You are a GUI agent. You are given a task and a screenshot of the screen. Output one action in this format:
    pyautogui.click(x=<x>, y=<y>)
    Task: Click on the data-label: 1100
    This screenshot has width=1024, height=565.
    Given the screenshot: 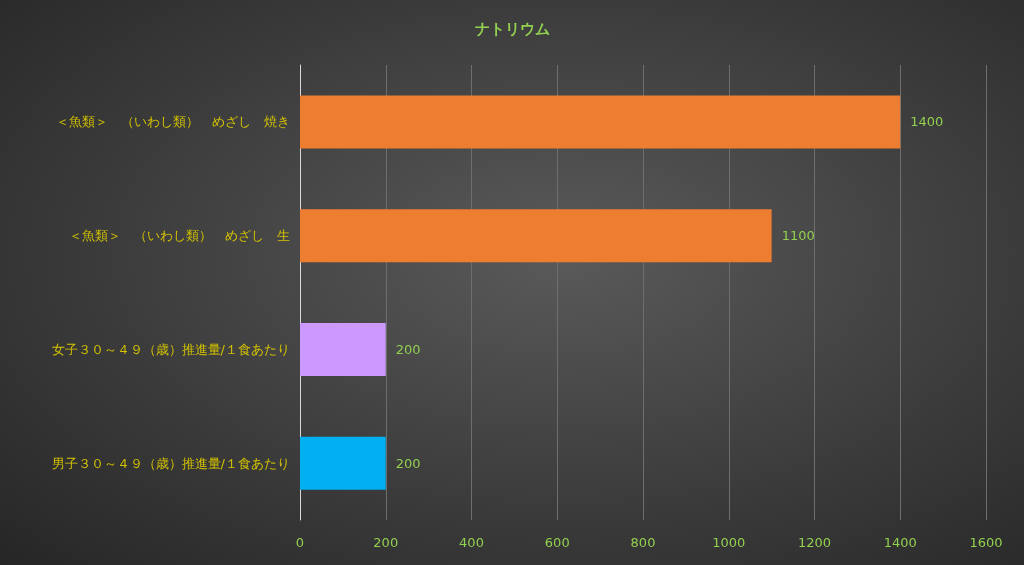 What is the action you would take?
    pyautogui.click(x=798, y=236)
    